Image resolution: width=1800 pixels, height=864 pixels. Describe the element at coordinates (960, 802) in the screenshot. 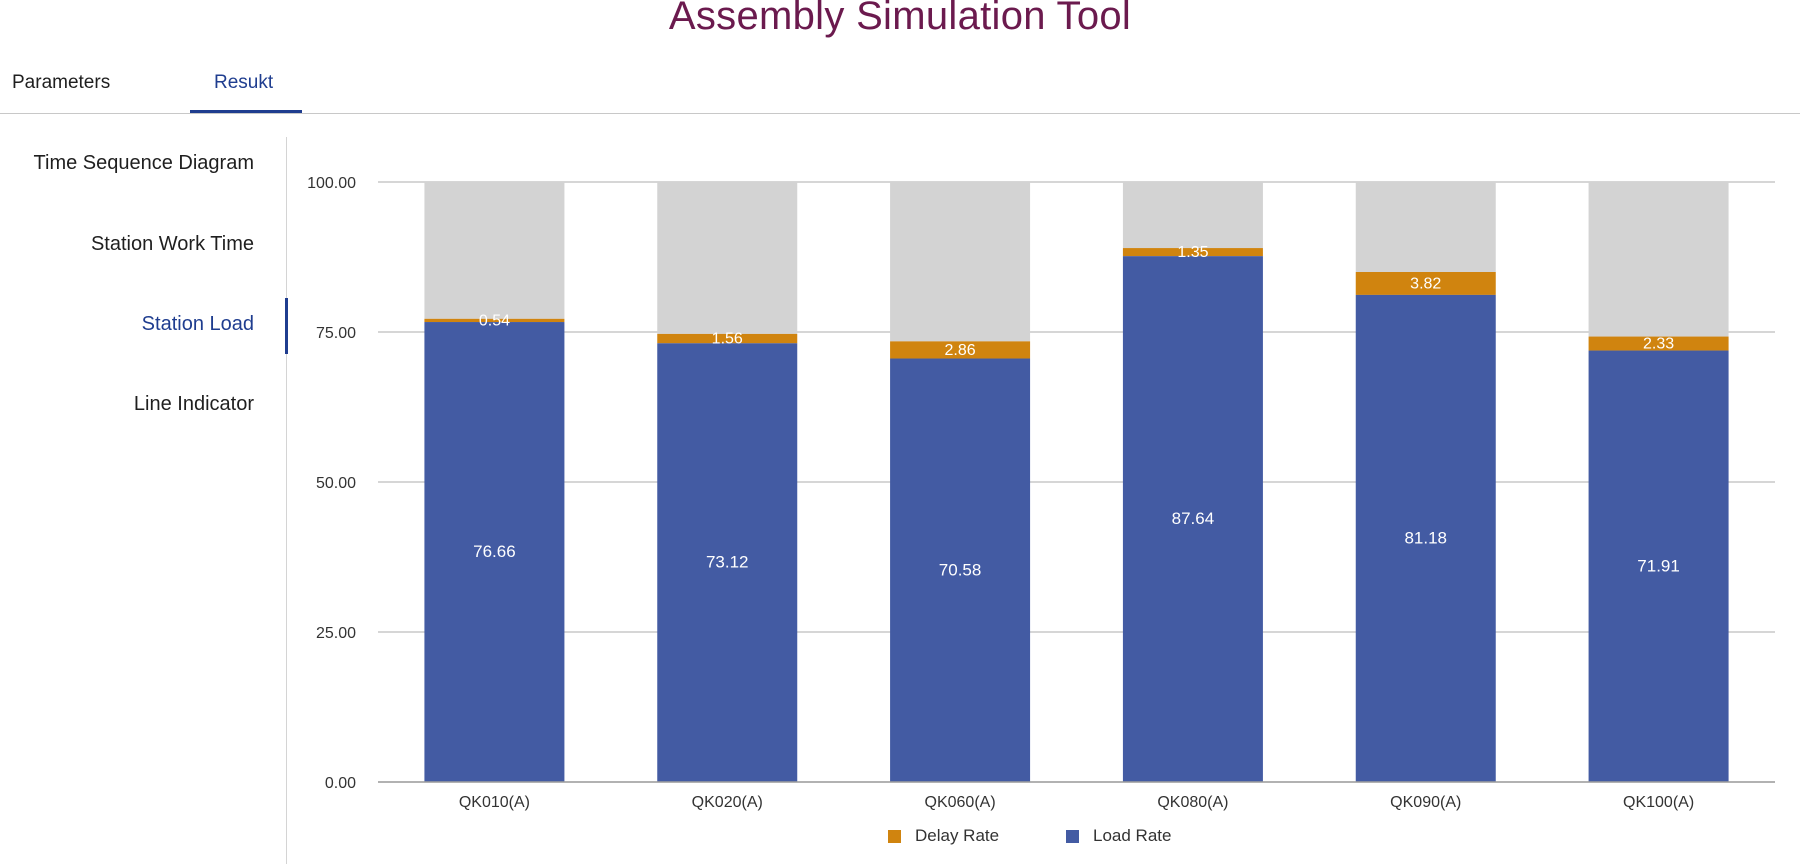

I see `x-tick-label: QK060(A)` at that location.